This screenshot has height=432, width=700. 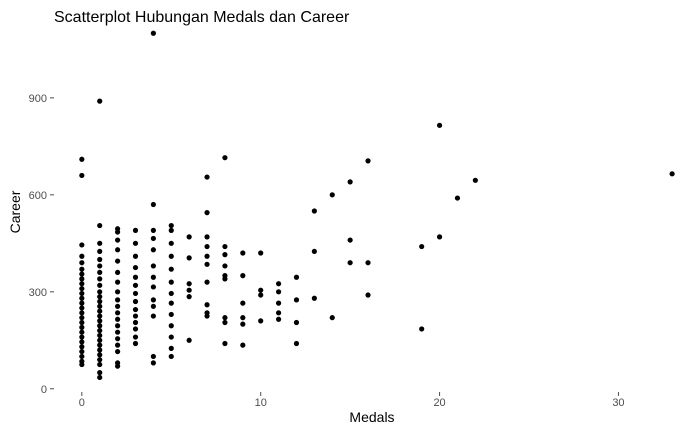 What do you see at coordinates (439, 403) in the screenshot?
I see `x-tick-label: 20` at bounding box center [439, 403].